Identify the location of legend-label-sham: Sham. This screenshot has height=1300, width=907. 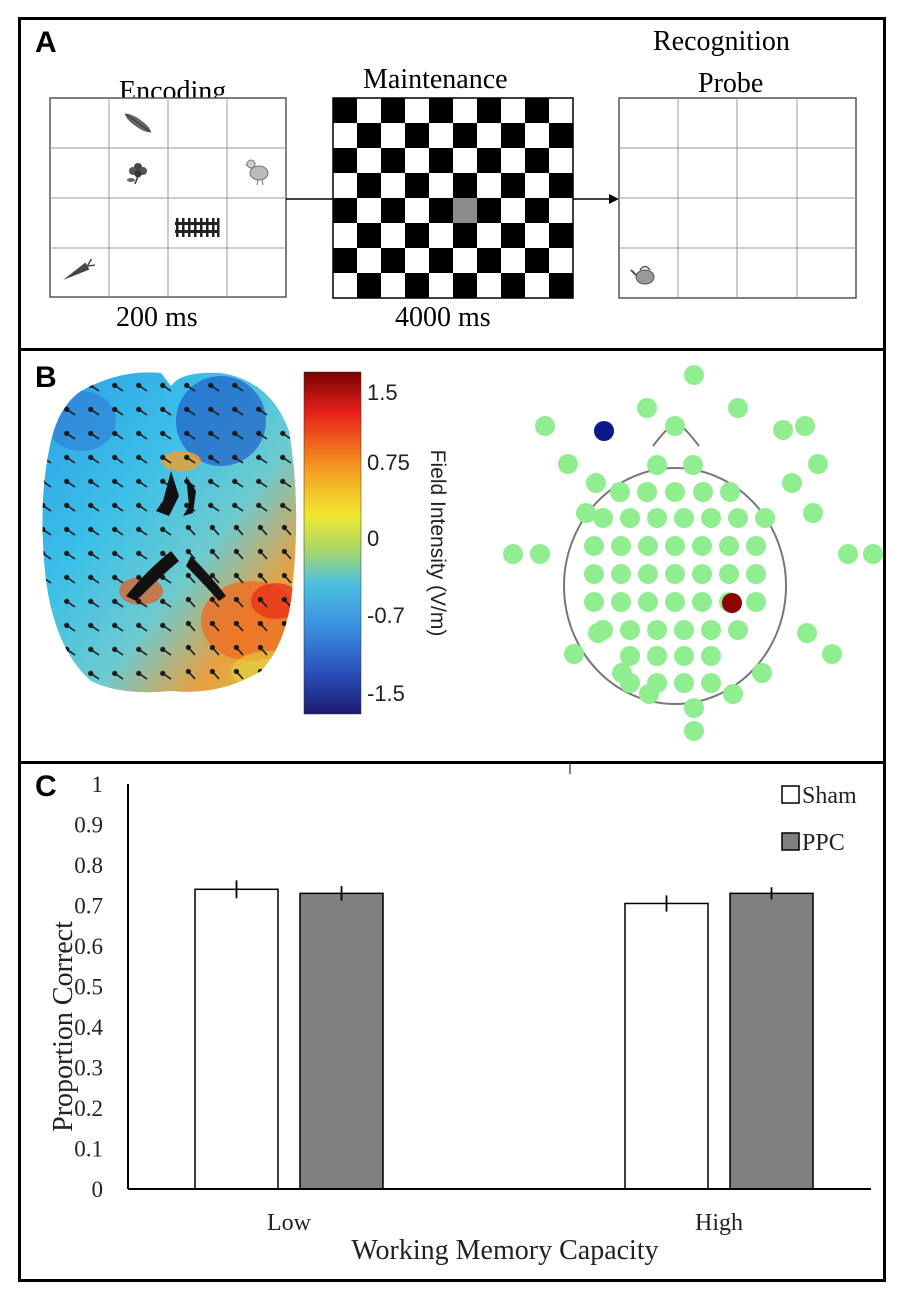
(829, 796).